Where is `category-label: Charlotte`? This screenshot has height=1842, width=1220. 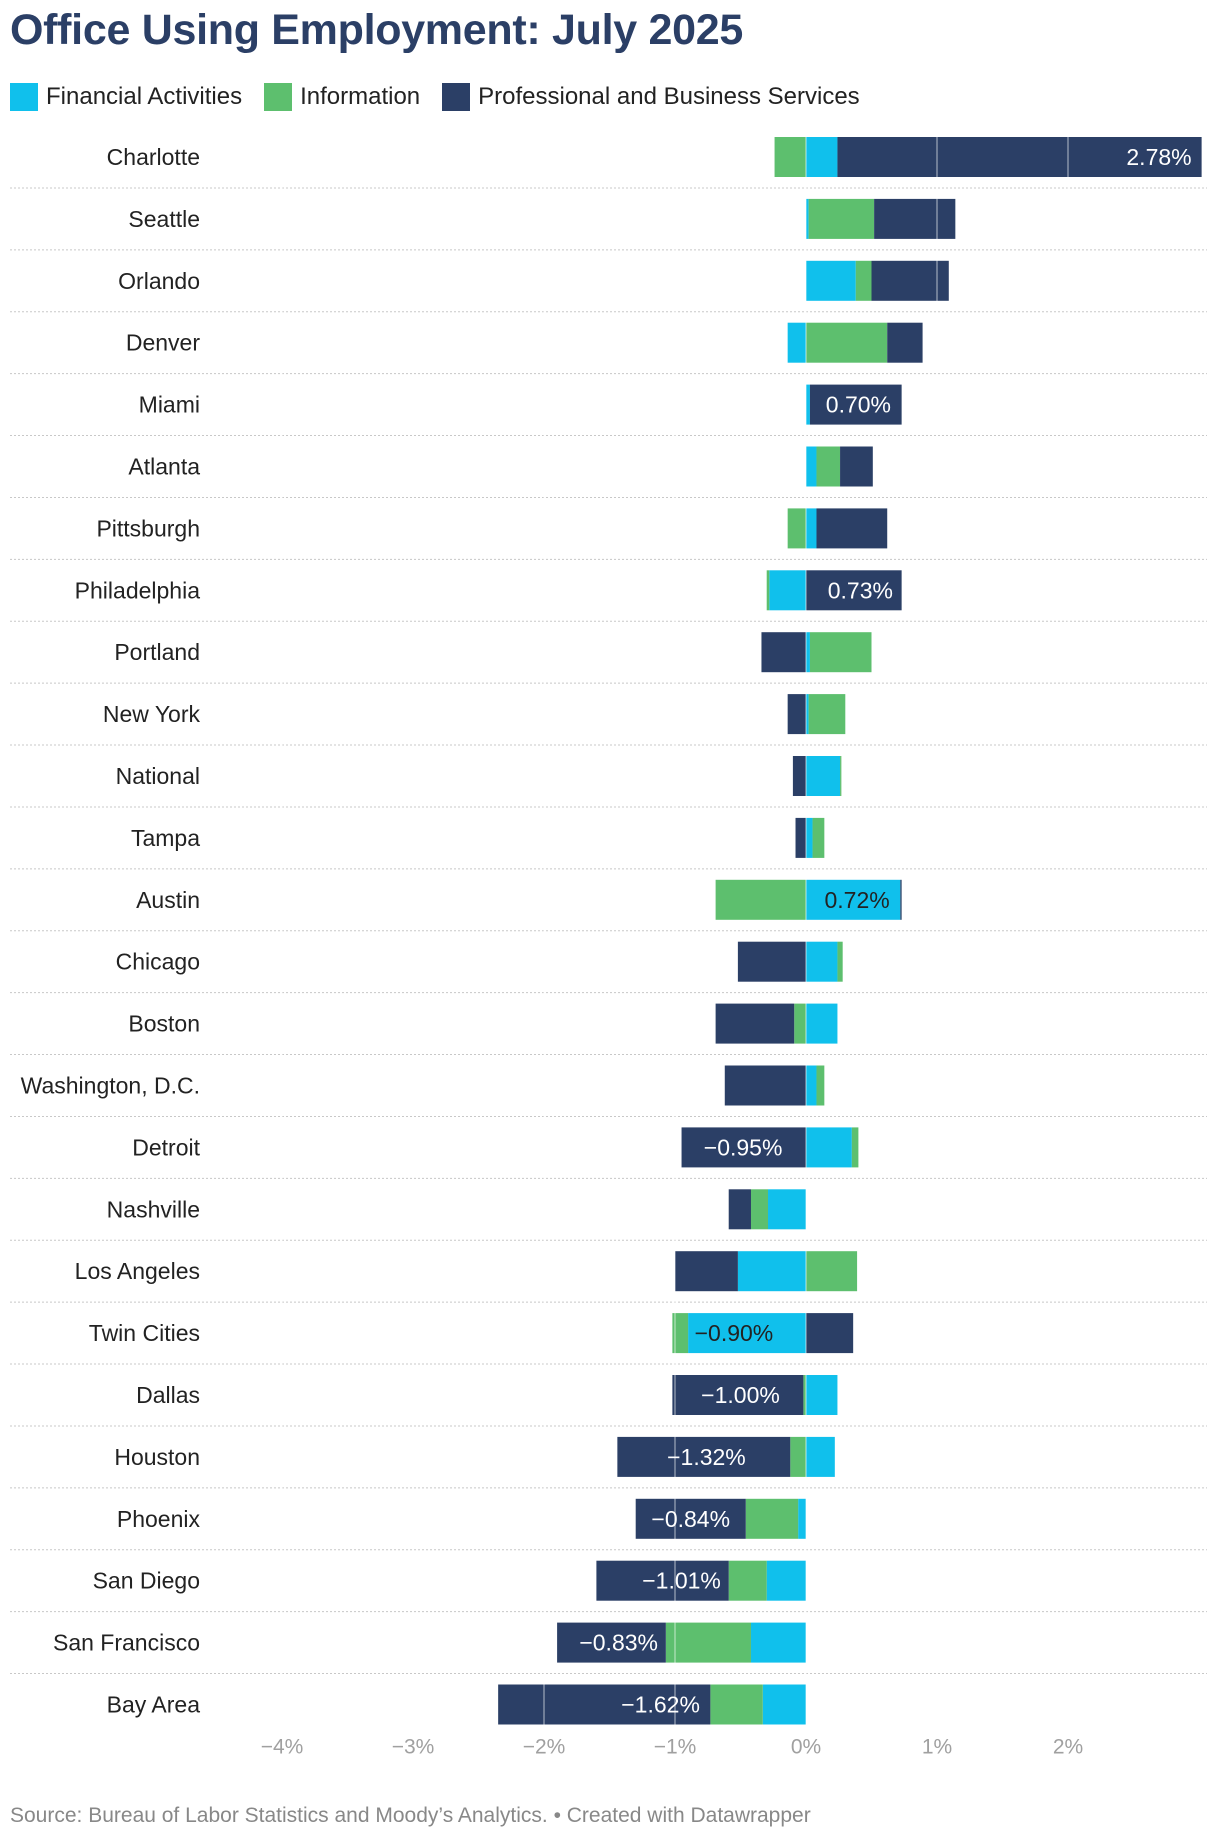
category-label: Charlotte is located at coordinates (153, 157).